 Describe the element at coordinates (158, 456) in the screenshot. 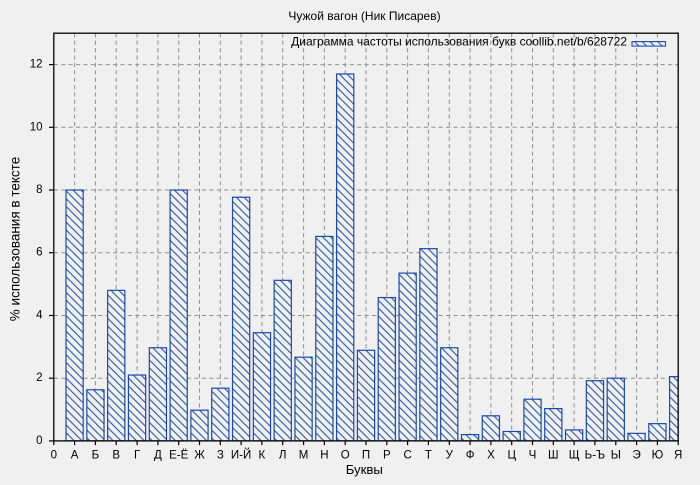

I see `svg-text: Д` at that location.